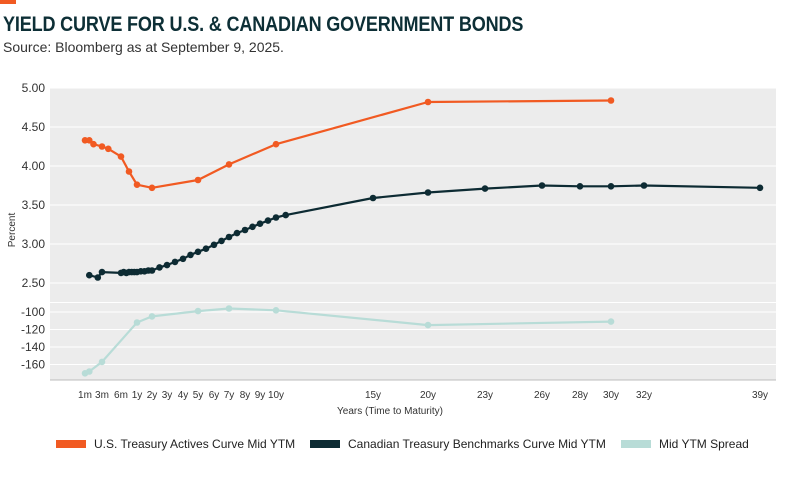  I want to click on x-tick-label: 20y, so click(428, 395).